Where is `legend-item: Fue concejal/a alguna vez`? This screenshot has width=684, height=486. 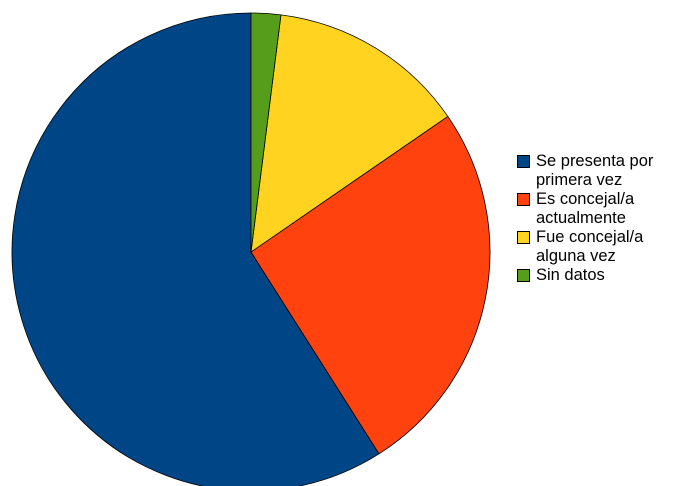 legend-item: Fue concejal/a alguna vez is located at coordinates (600, 247).